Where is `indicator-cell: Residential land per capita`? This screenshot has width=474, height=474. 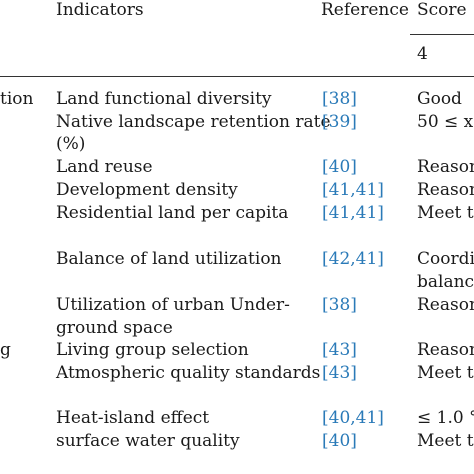 indicator-cell: Residential land per capita is located at coordinates (172, 213).